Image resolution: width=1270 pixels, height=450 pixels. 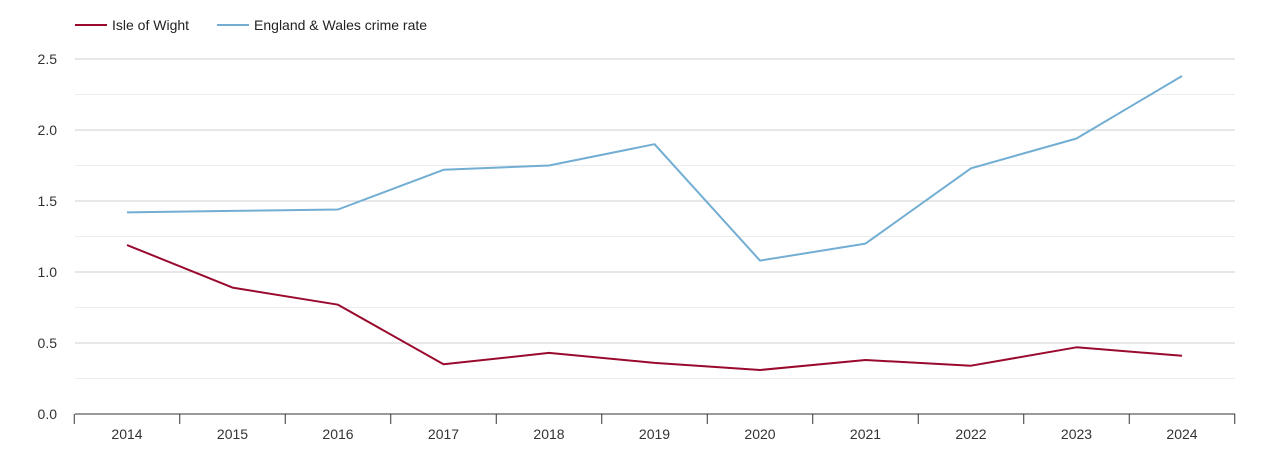 I want to click on x-tick-label: 2015, so click(x=232, y=434).